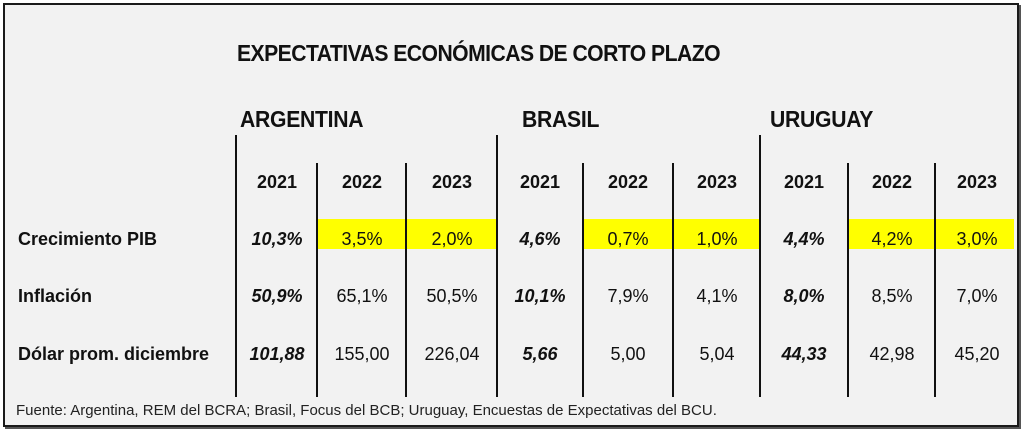 The height and width of the screenshot is (431, 1024). Describe the element at coordinates (804, 239) in the screenshot. I see `table-cell: 4,4%` at that location.